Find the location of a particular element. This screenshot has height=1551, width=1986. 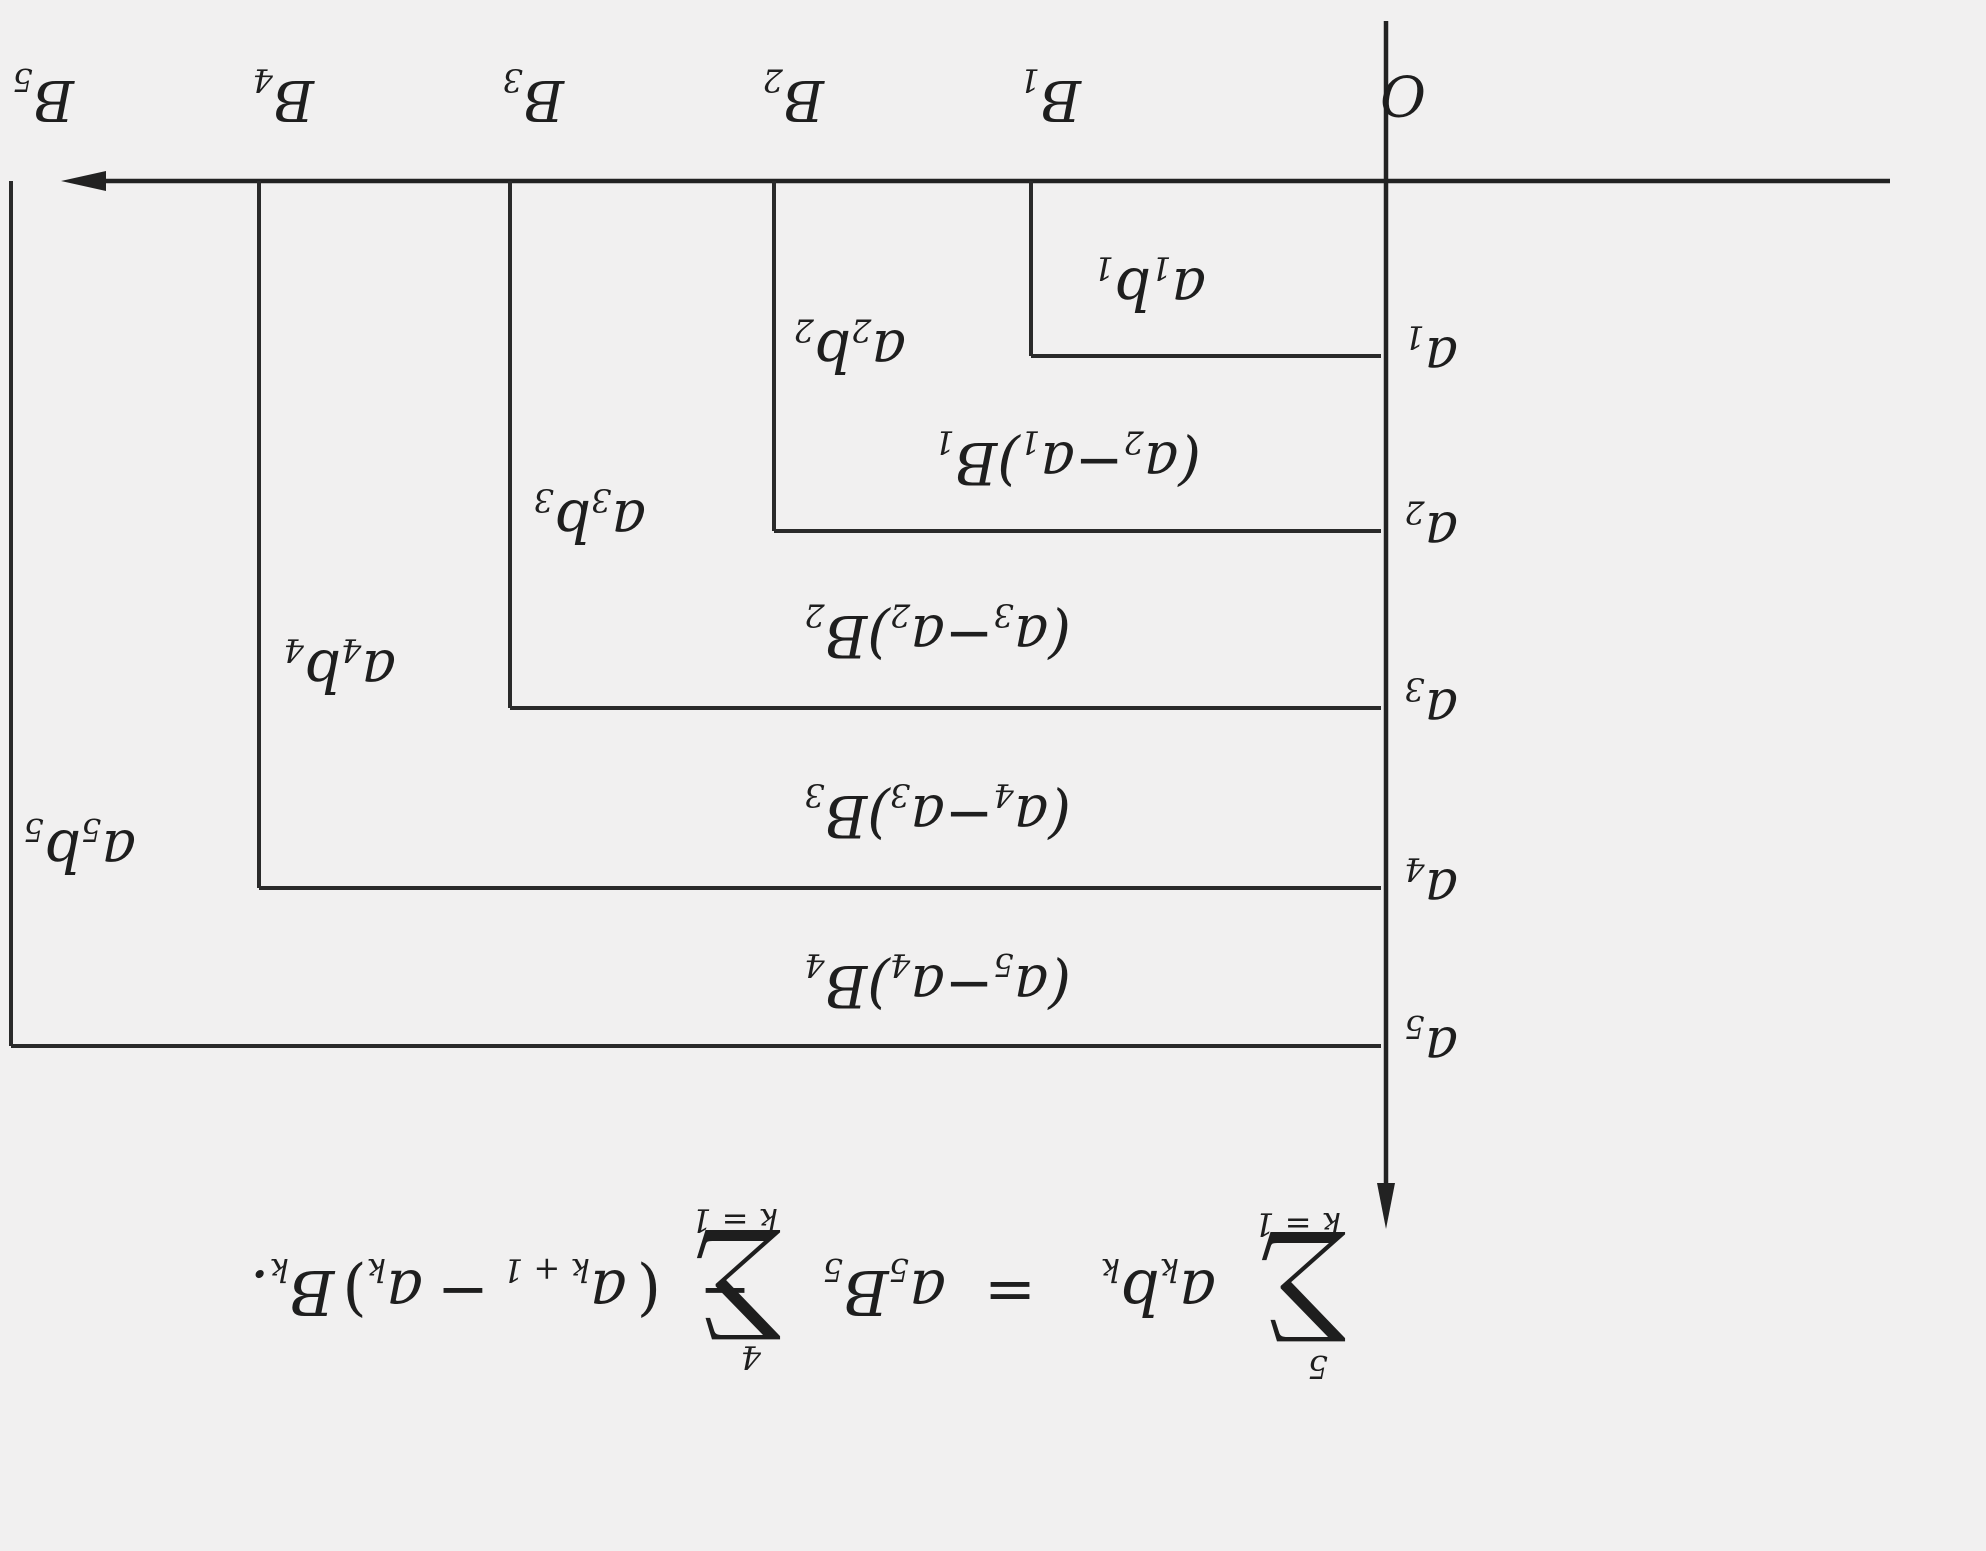

sigma-2-icon: ∑ is located at coordinates (738, 1293).